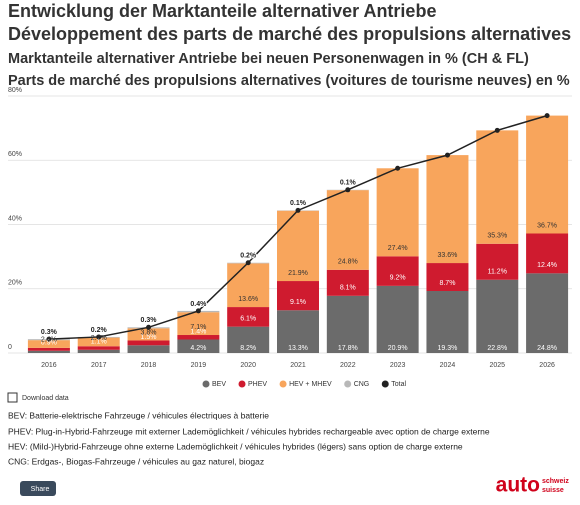 This screenshot has height=505, width=580. I want to click on x-tick-label: 2025, so click(497, 365).